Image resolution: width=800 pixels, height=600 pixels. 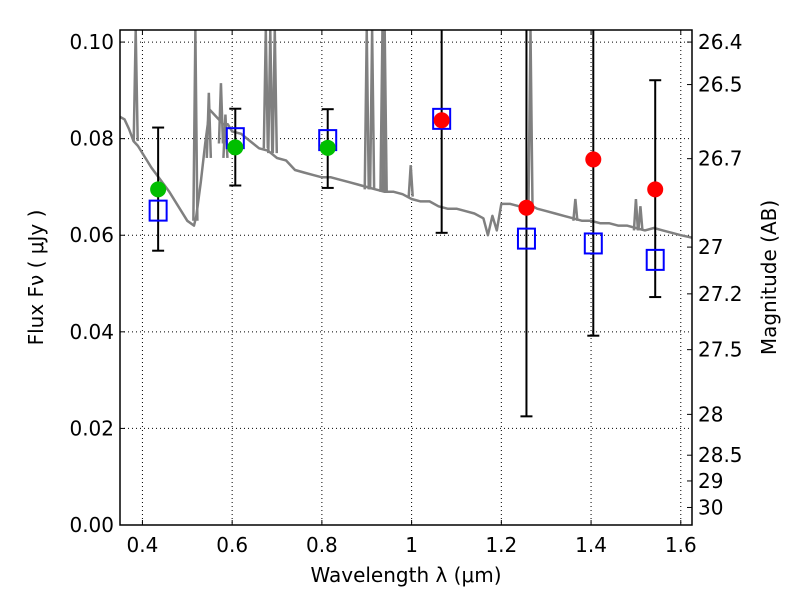 I want to click on y2-tick-label: 29, so click(x=710, y=481).